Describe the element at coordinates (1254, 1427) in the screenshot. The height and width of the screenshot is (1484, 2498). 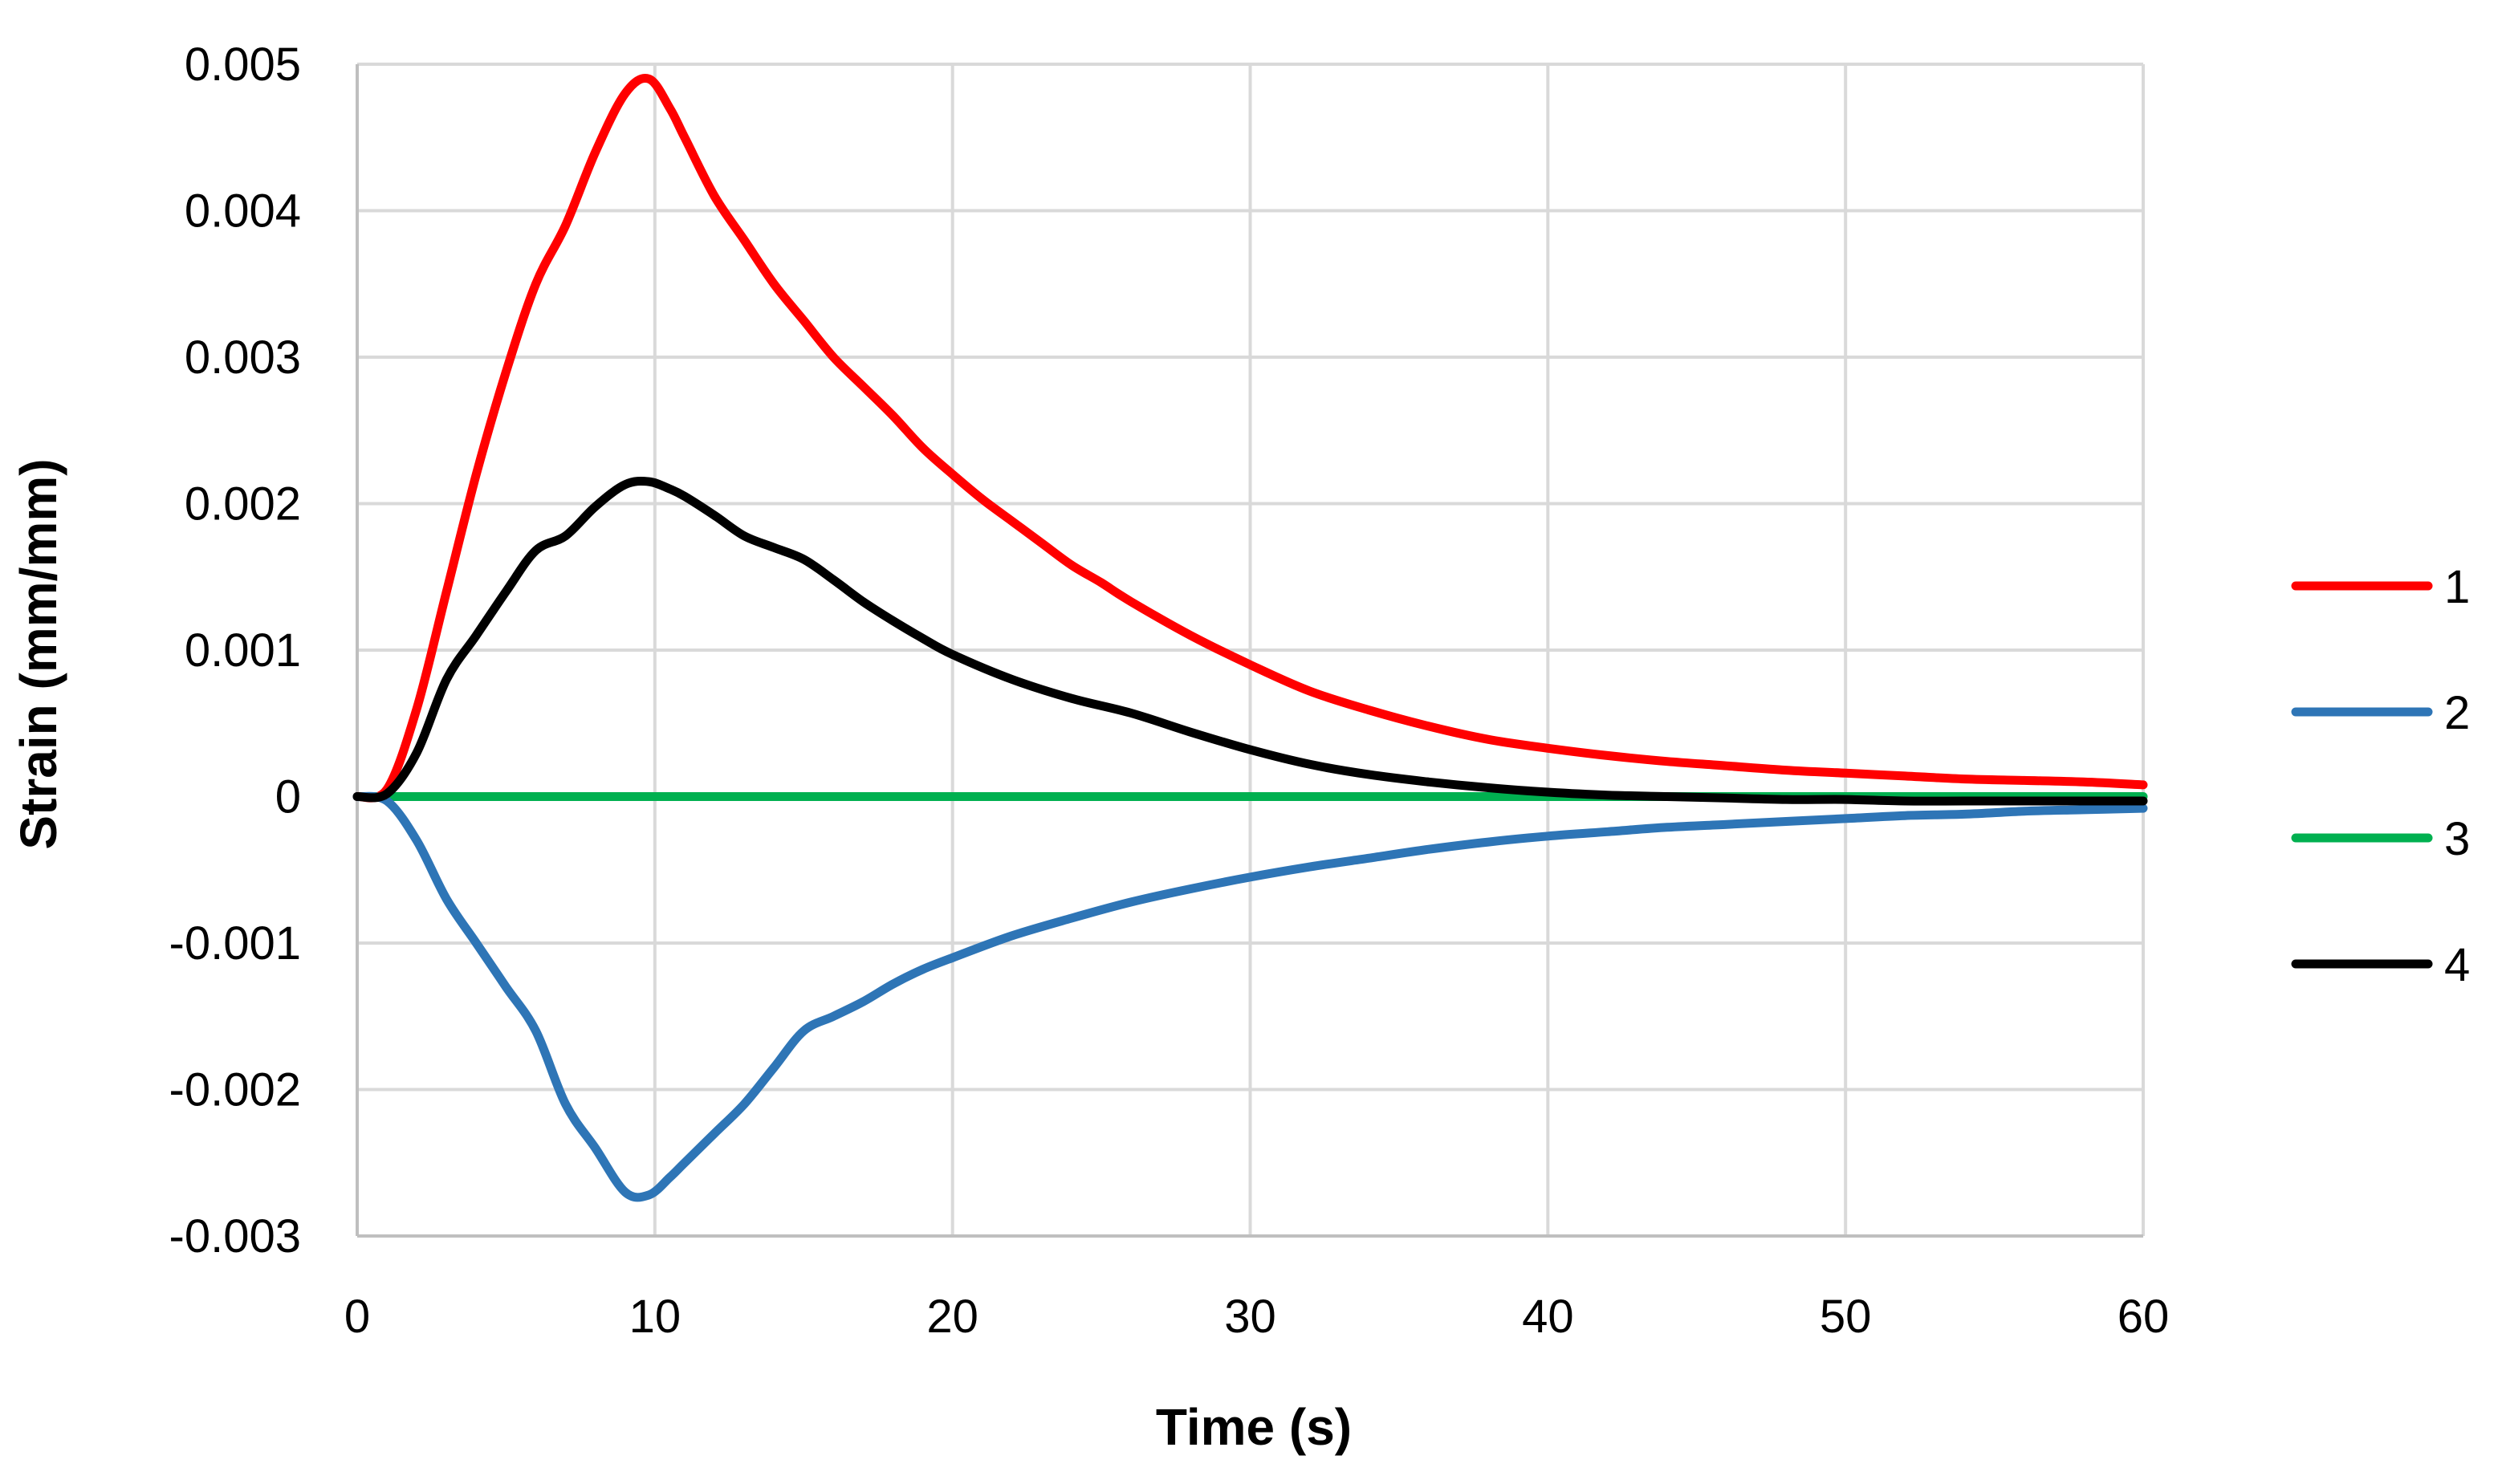
I see `x-axis-title: Time (s)` at that location.